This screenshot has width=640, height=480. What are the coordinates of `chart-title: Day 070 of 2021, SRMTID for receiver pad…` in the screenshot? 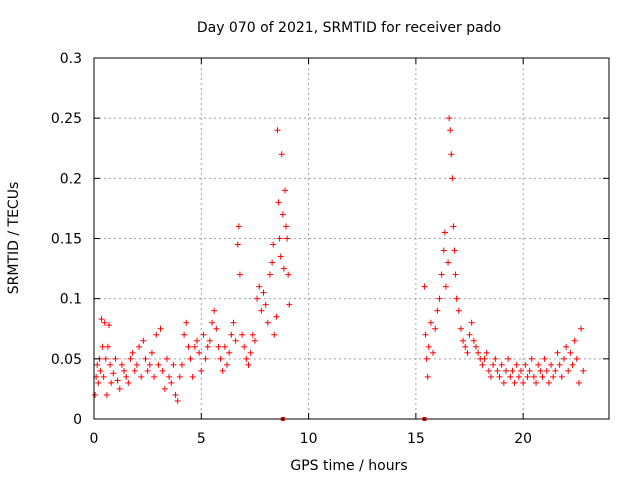 It's located at (349, 28).